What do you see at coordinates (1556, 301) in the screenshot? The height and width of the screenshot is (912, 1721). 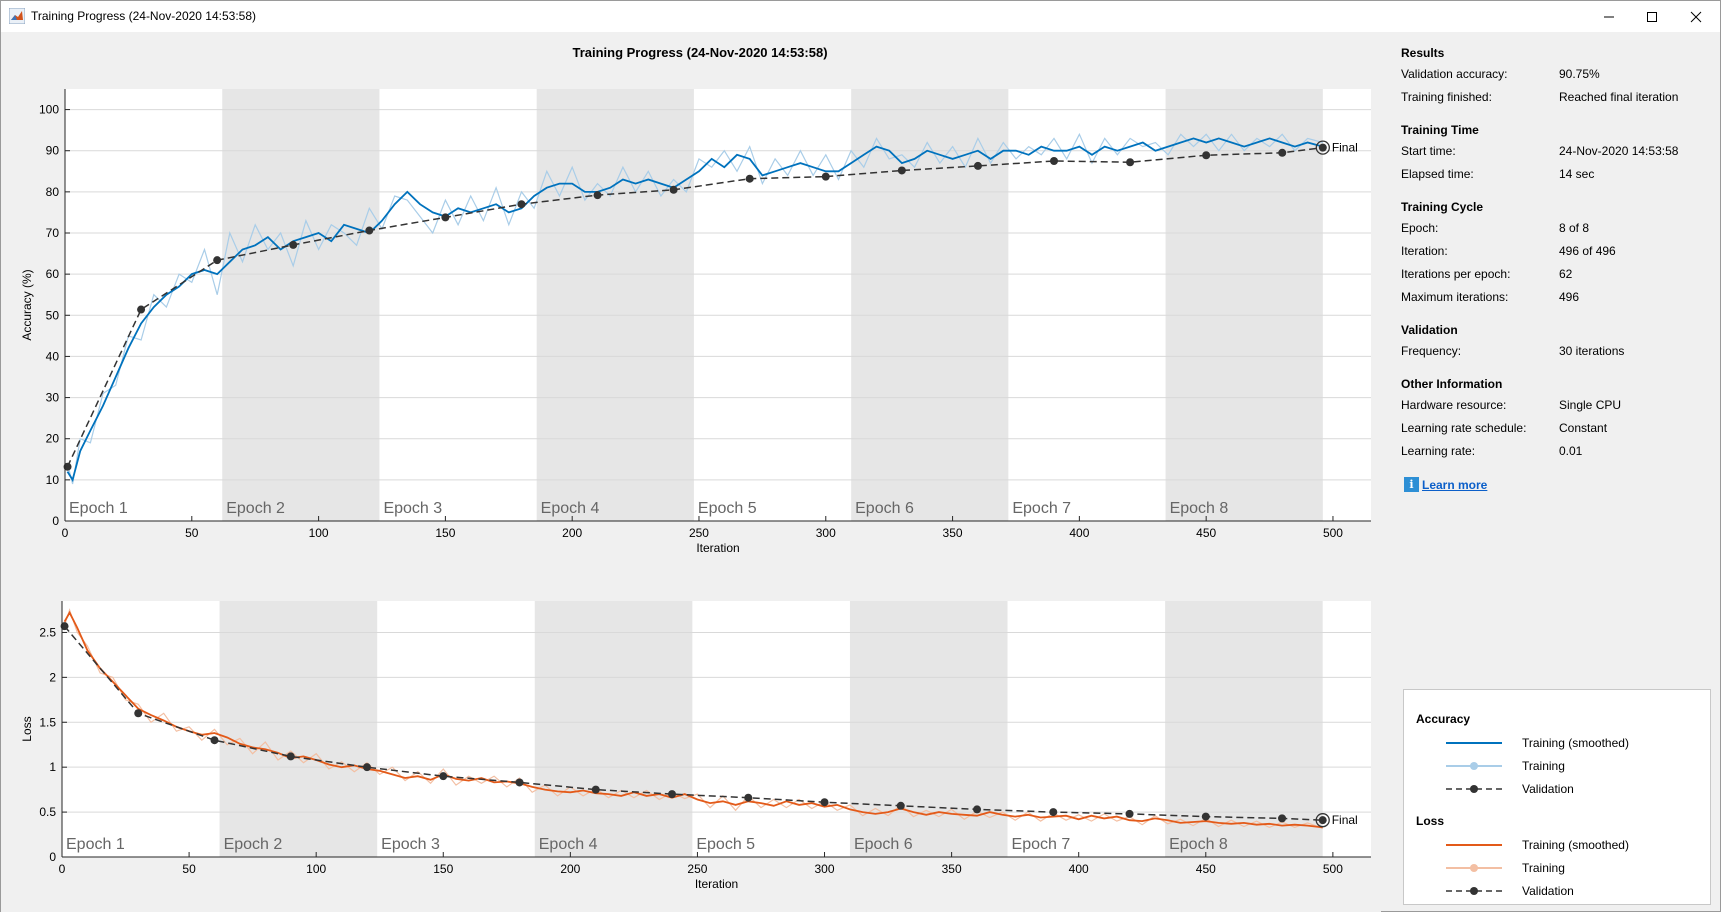 I see `info-row: Maximum iterations: 496` at bounding box center [1556, 301].